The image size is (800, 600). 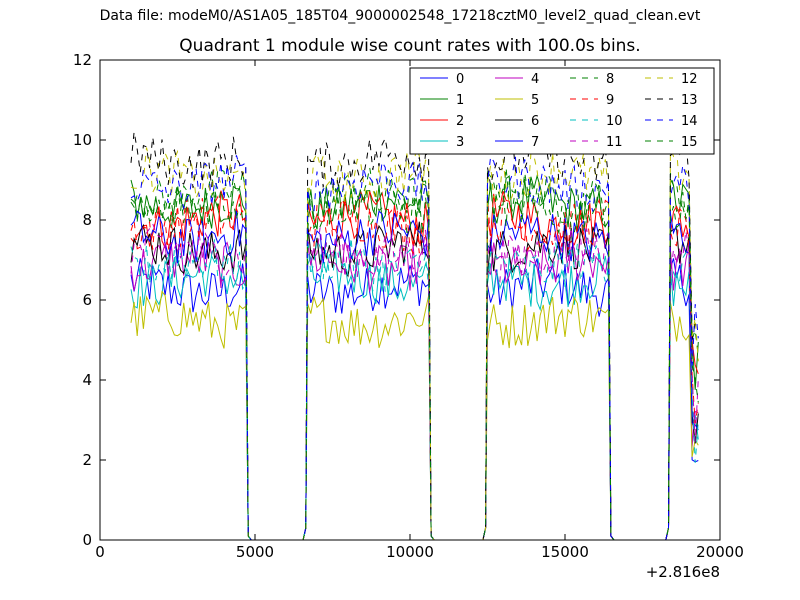 What do you see at coordinates (100, 552) in the screenshot?
I see `x-tick-label: 0` at bounding box center [100, 552].